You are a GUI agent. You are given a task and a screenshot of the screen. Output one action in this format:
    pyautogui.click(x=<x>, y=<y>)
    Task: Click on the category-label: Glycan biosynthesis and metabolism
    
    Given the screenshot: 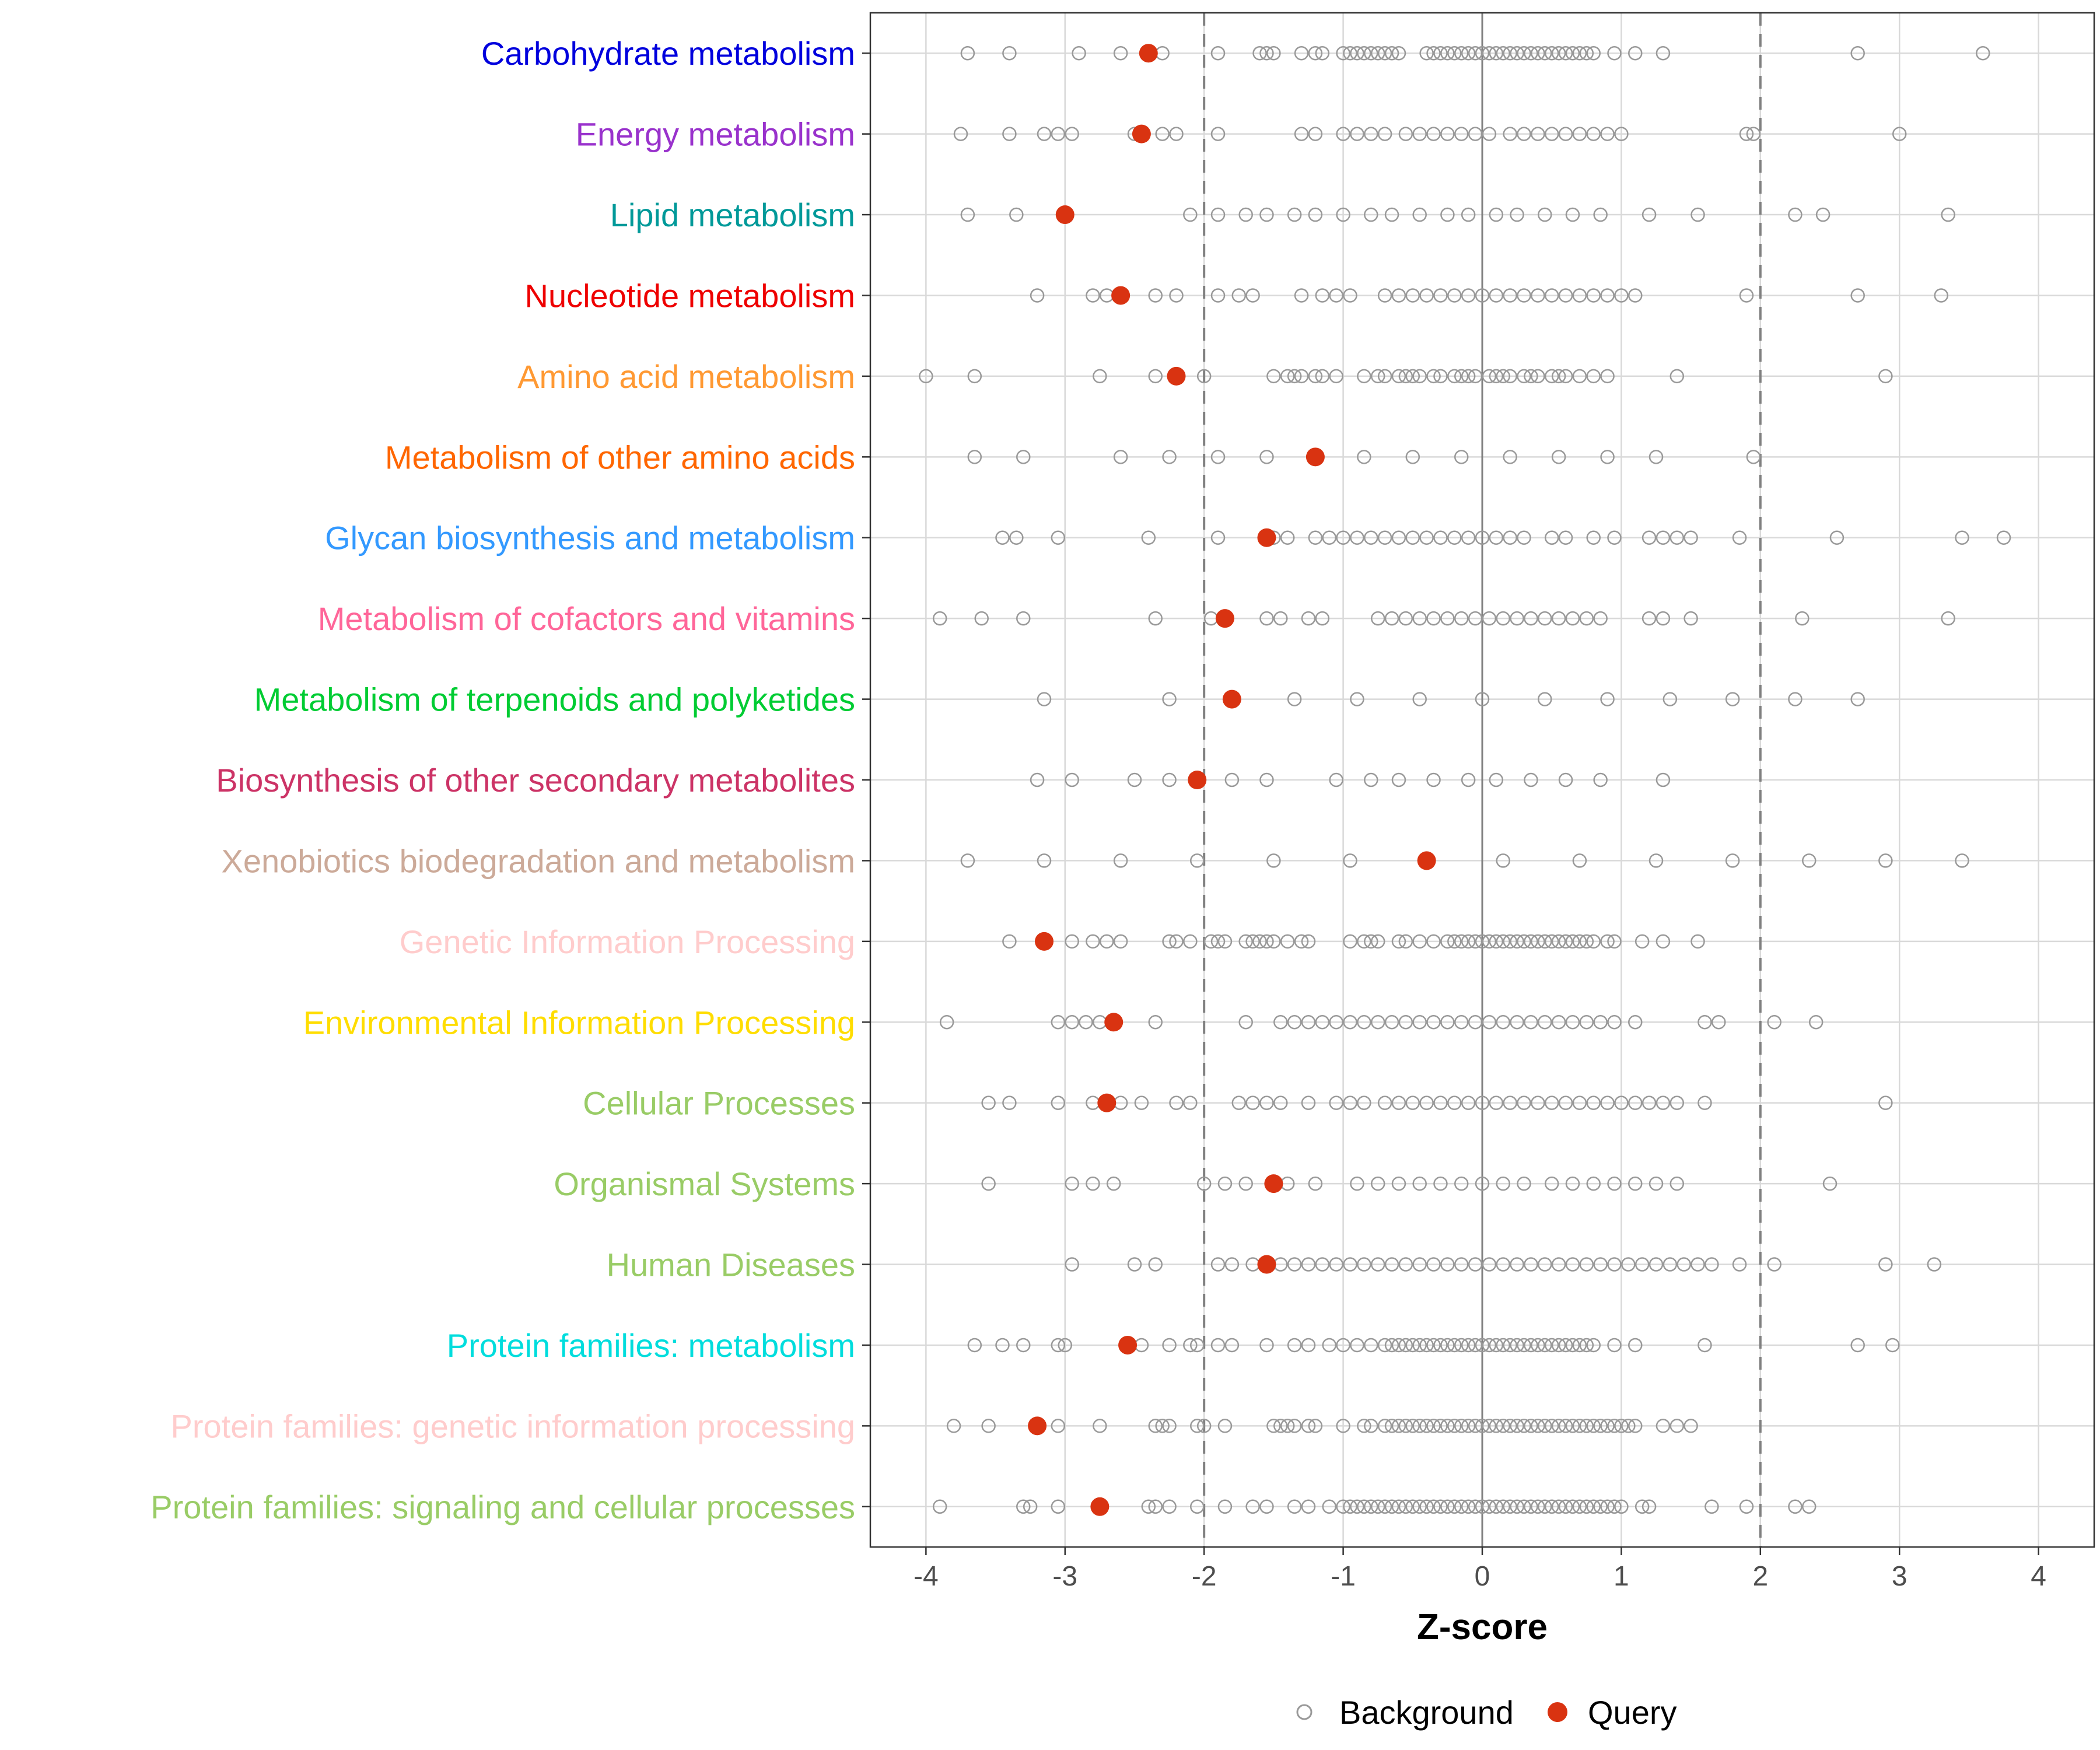 What is the action you would take?
    pyautogui.click(x=590, y=538)
    